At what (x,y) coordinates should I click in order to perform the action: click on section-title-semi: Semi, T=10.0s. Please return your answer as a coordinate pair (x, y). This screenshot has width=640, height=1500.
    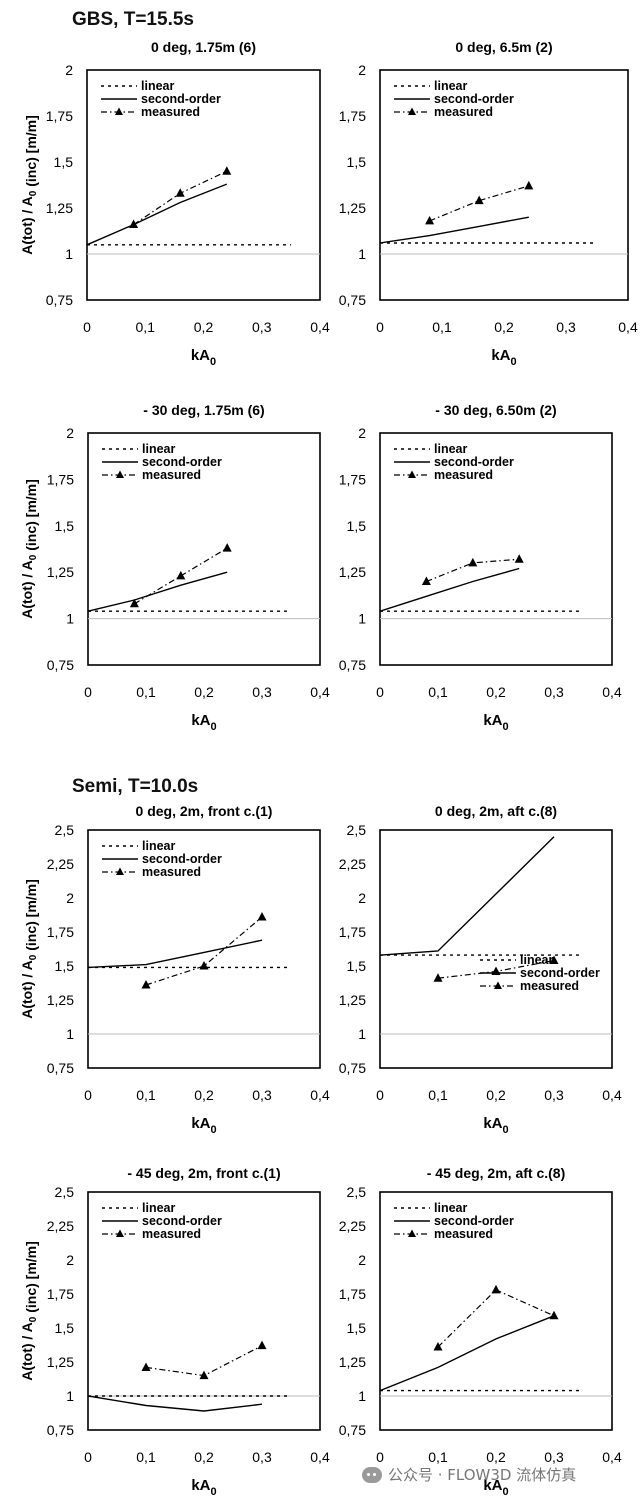
    Looking at the image, I should click on (135, 786).